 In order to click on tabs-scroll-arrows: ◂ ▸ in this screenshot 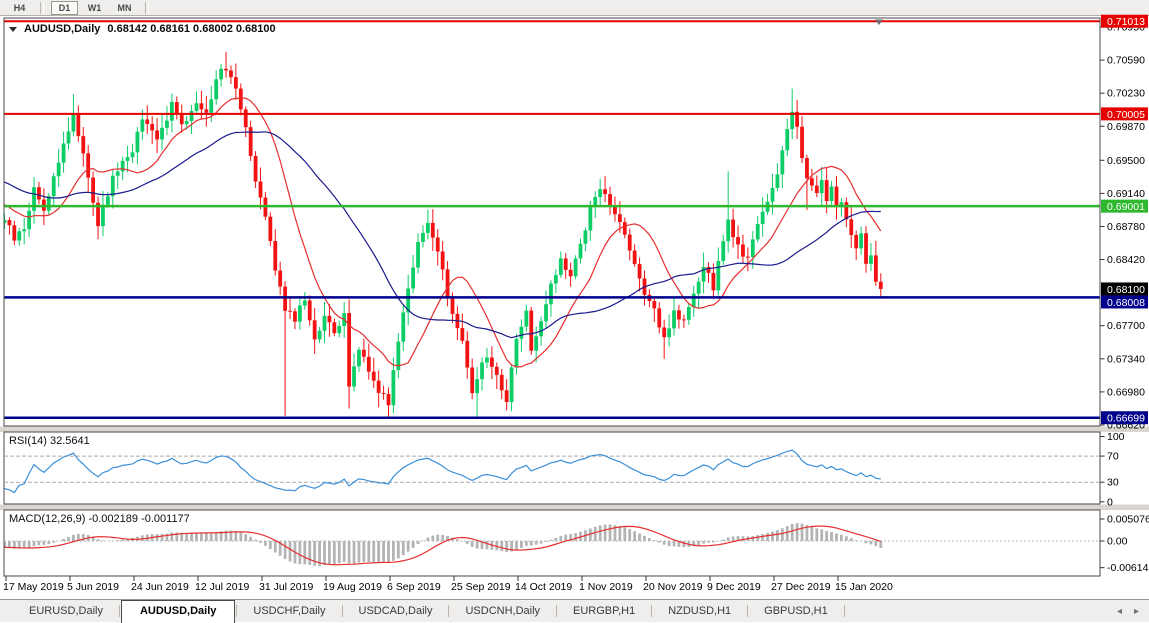, I will do `click(1128, 611)`.